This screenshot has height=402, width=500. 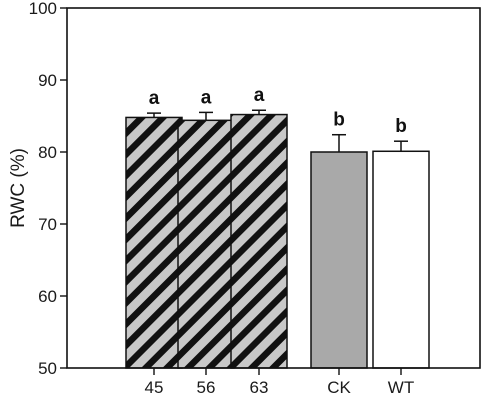 I want to click on y-tick-label: 50, so click(x=47, y=368).